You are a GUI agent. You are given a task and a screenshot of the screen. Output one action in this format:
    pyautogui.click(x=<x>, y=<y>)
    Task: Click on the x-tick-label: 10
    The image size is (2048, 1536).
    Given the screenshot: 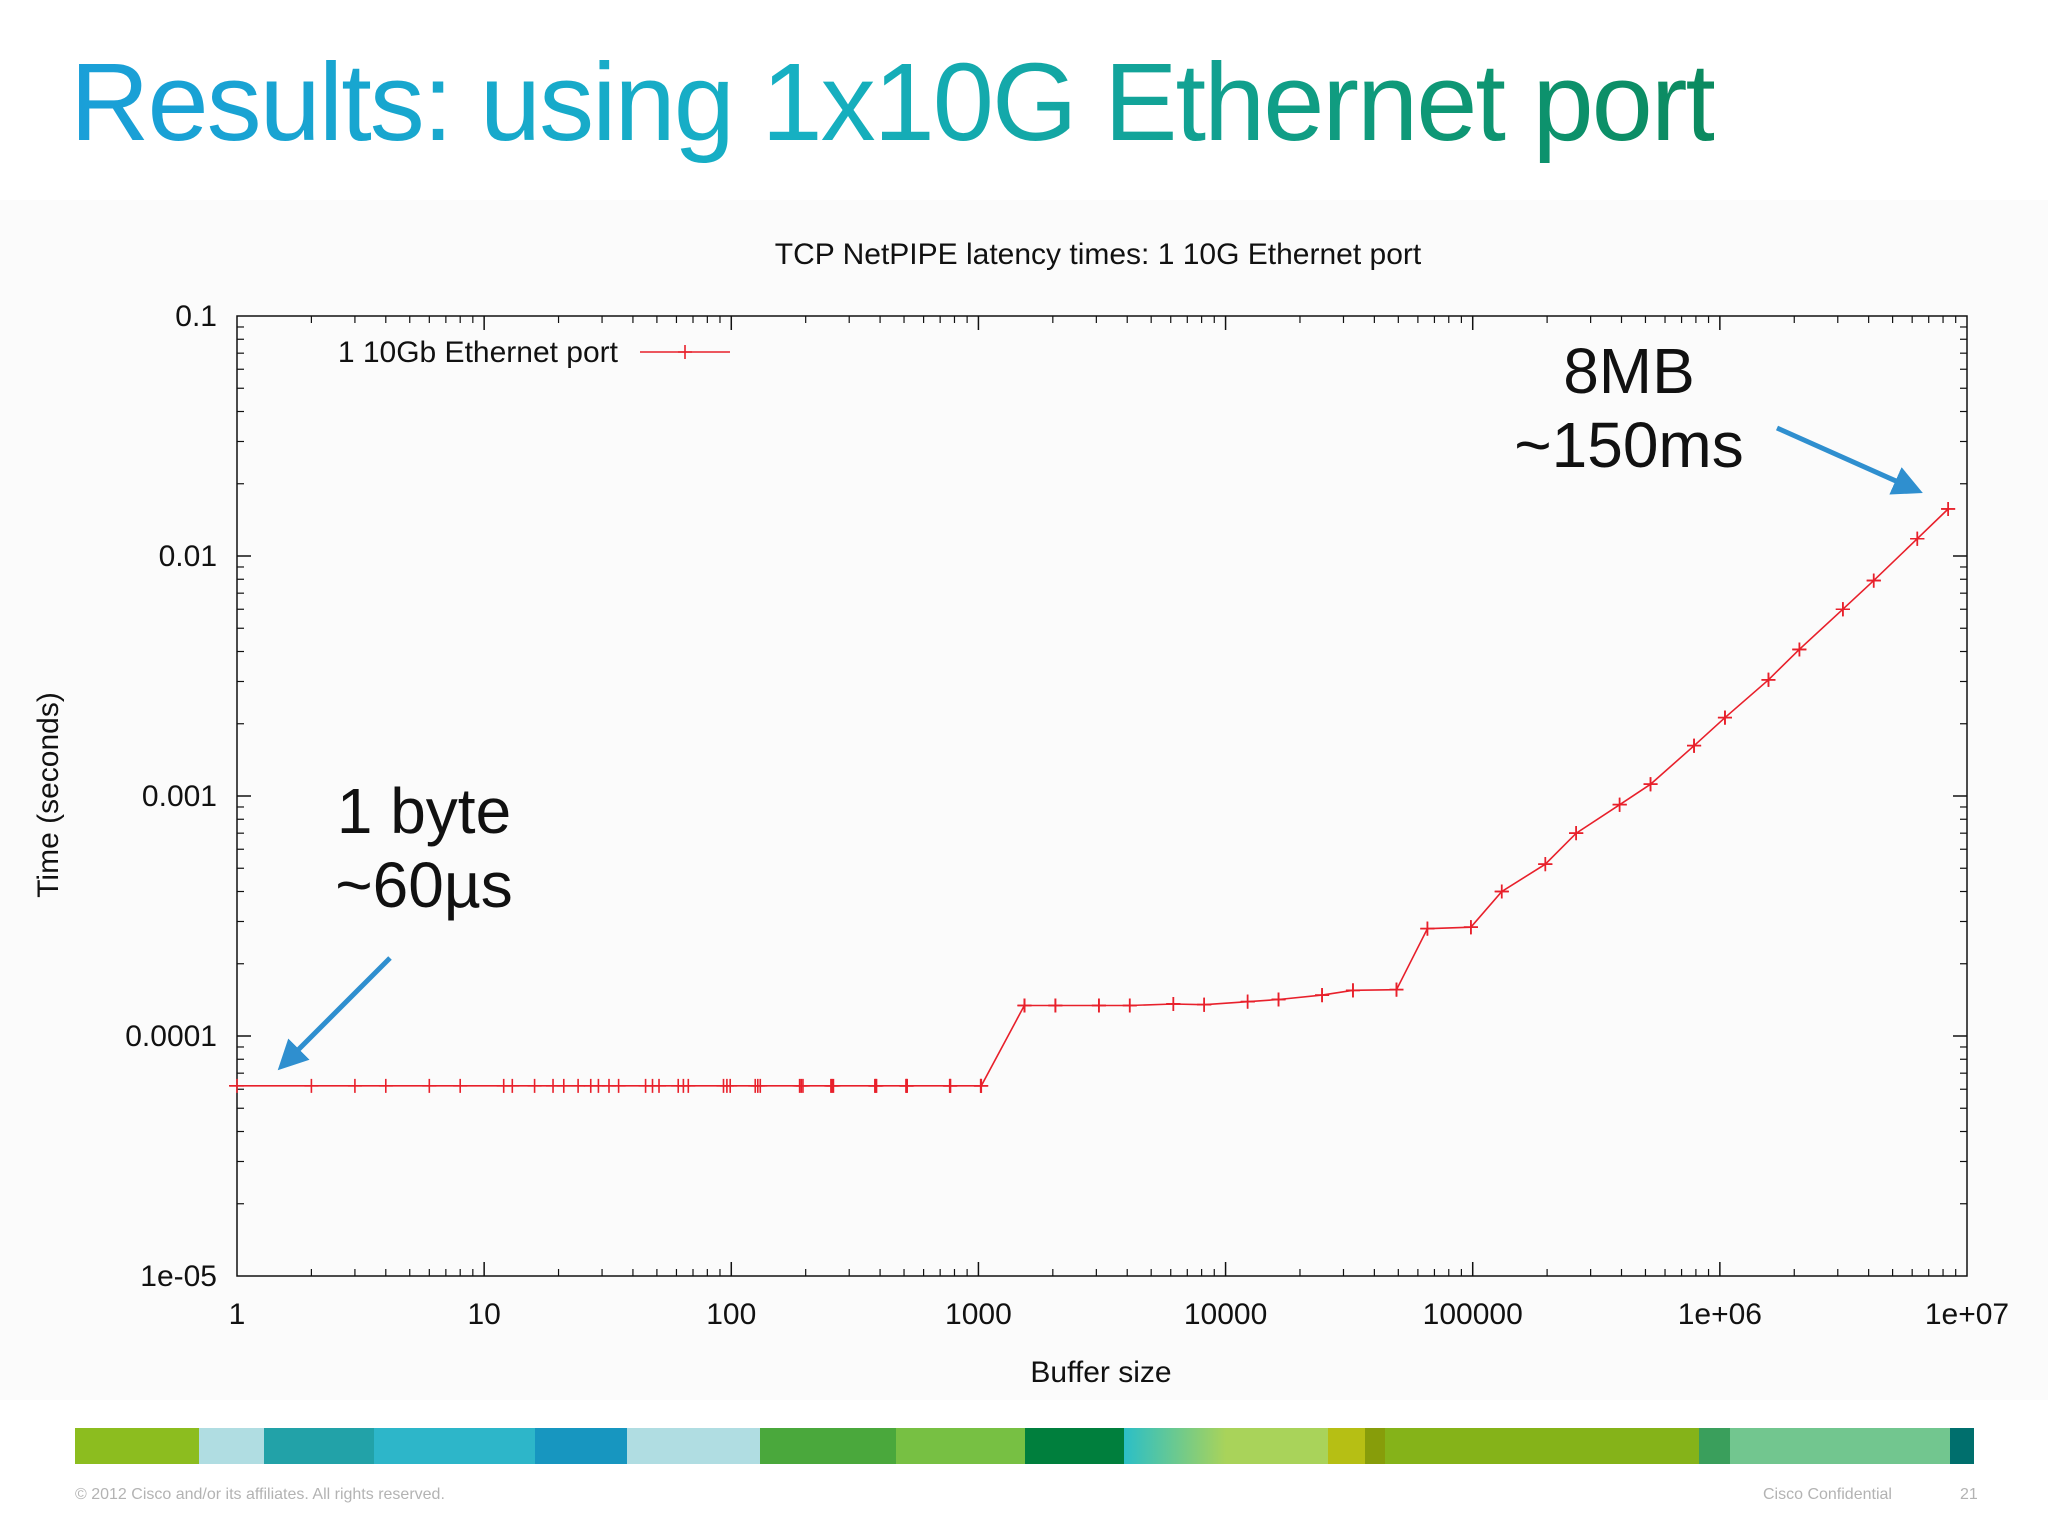 What is the action you would take?
    pyautogui.click(x=483, y=1314)
    